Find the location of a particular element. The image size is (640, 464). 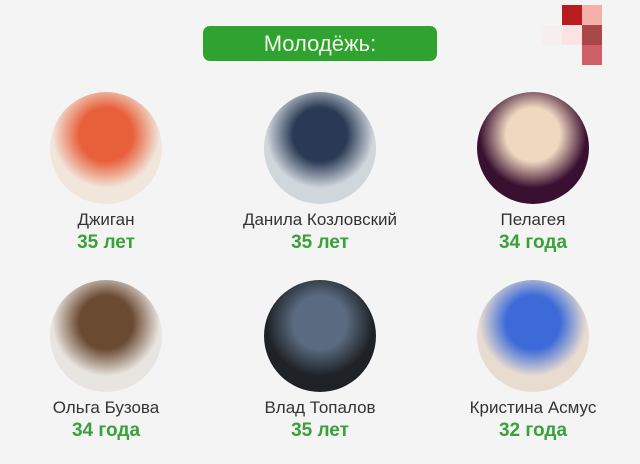

person-name: Ольга Бузова is located at coordinates (106, 407).